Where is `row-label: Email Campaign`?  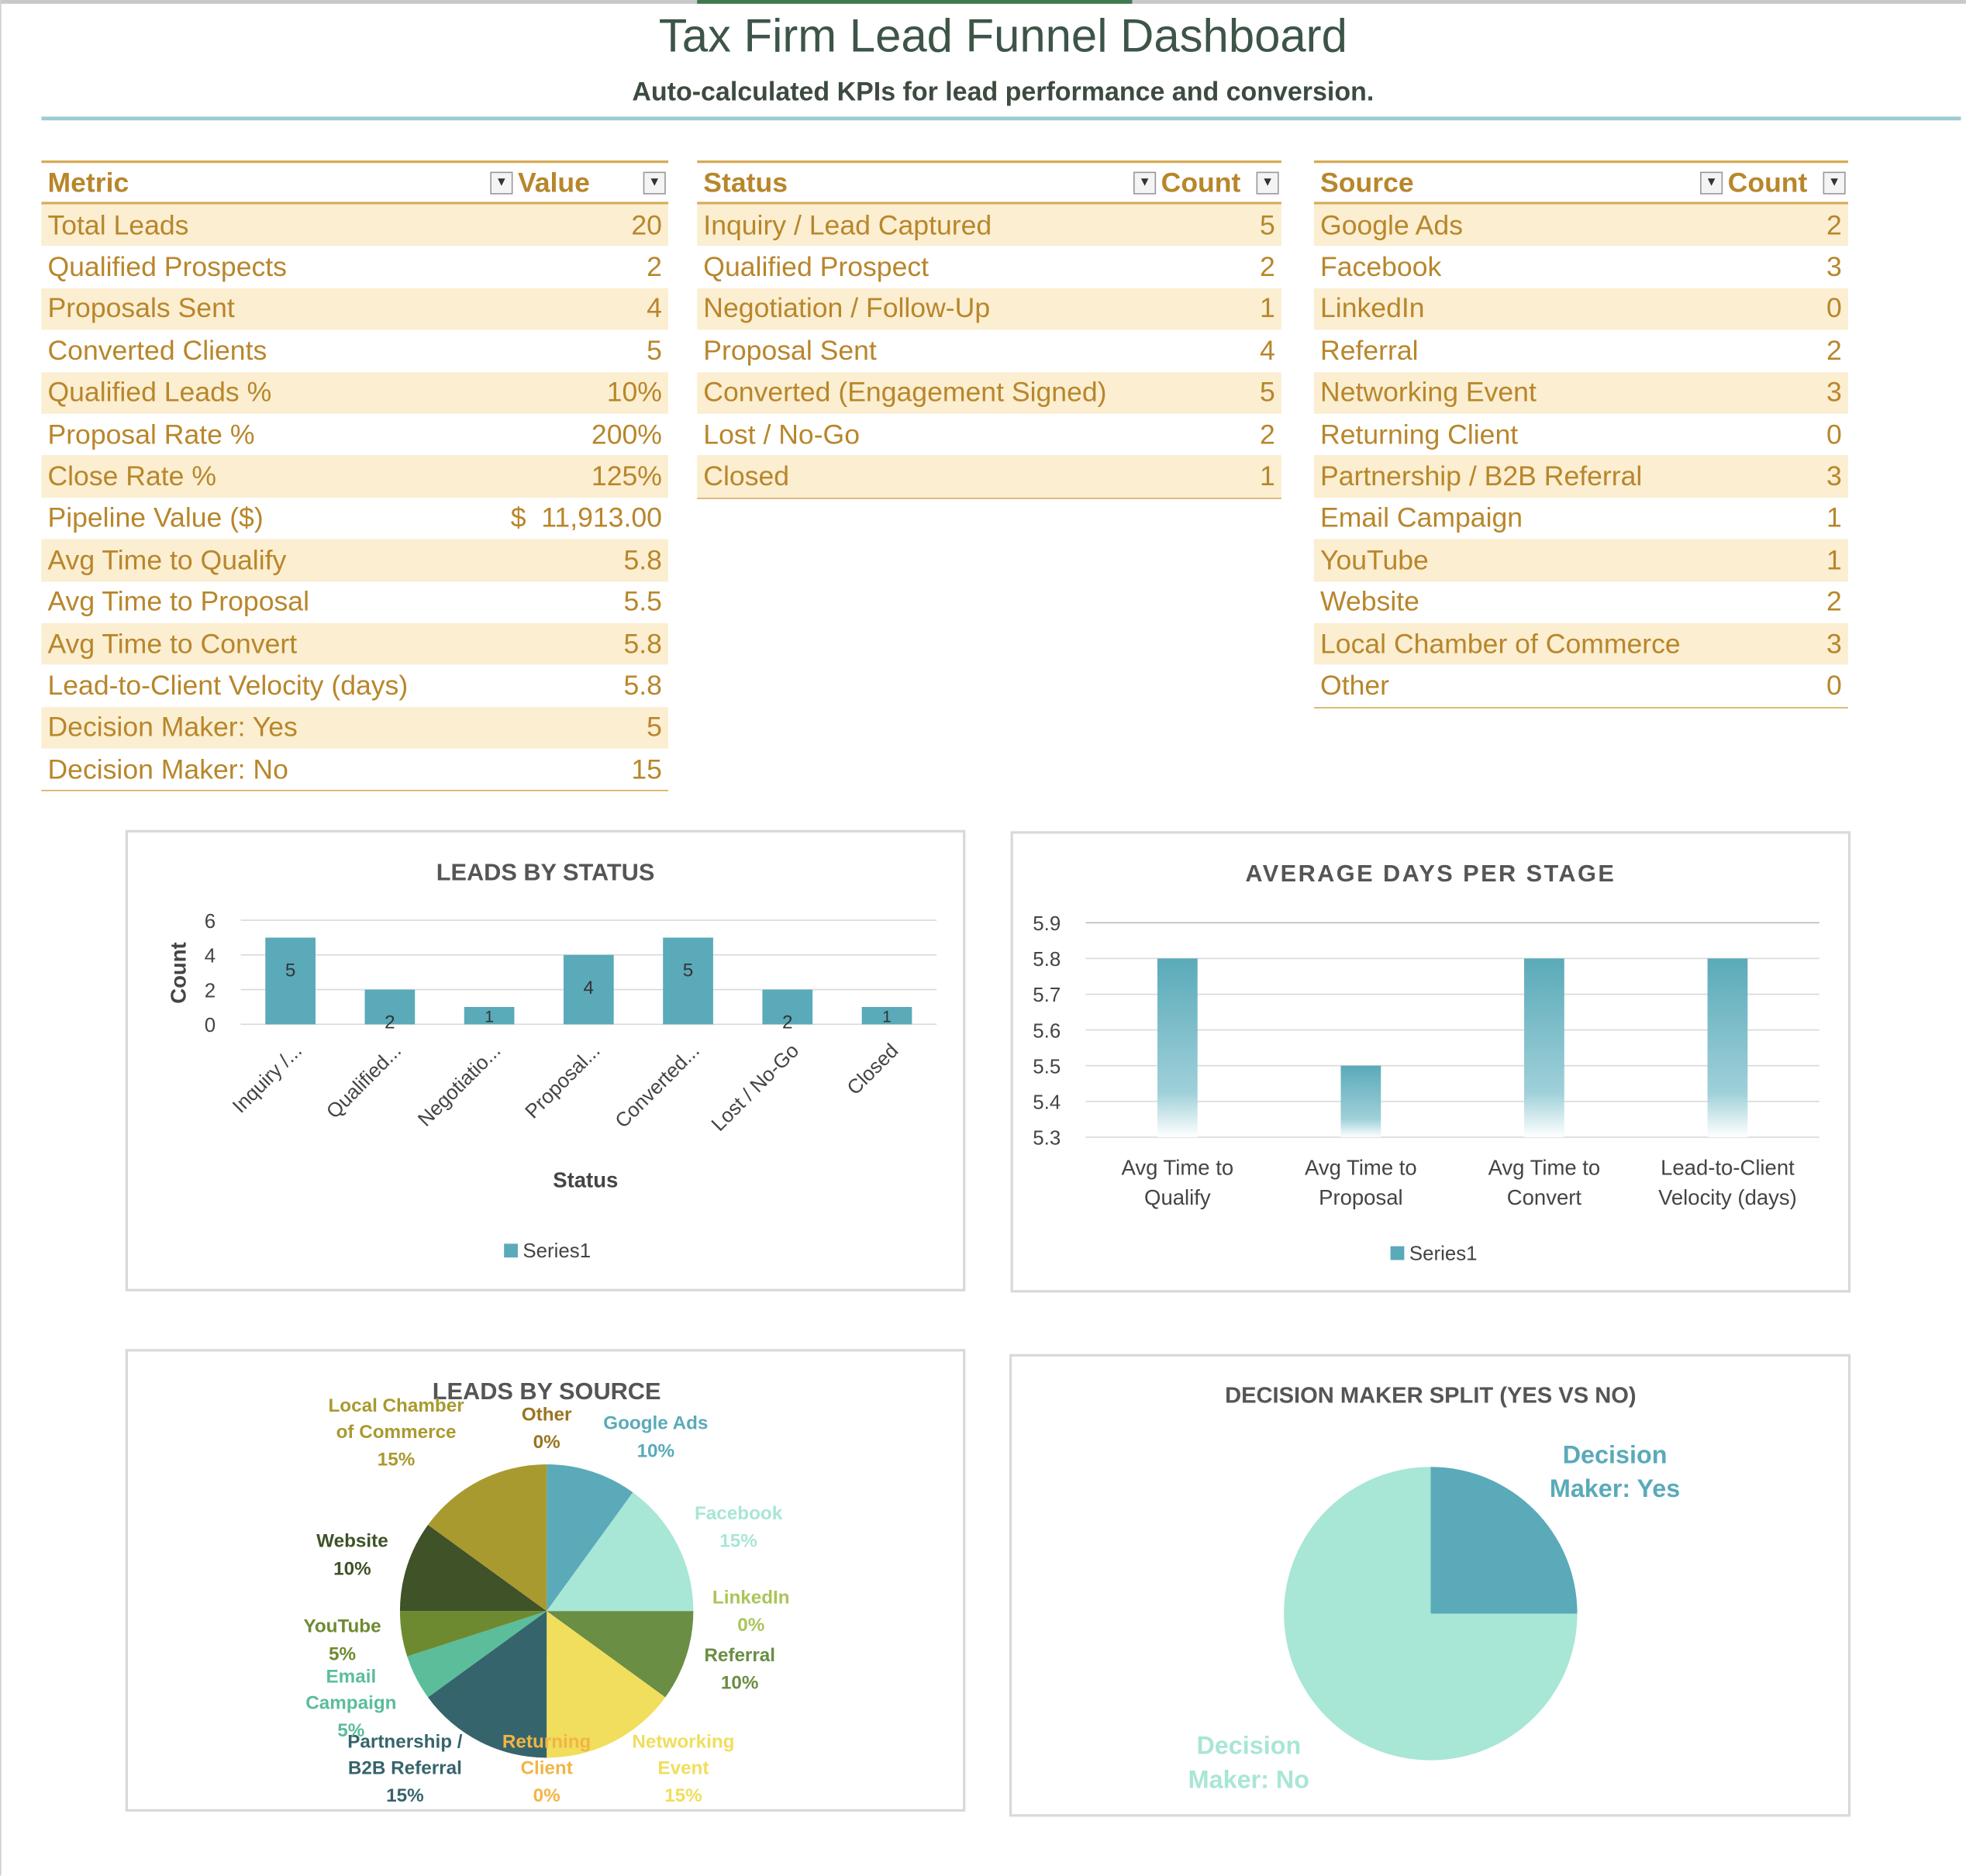 row-label: Email Campaign is located at coordinates (1421, 518).